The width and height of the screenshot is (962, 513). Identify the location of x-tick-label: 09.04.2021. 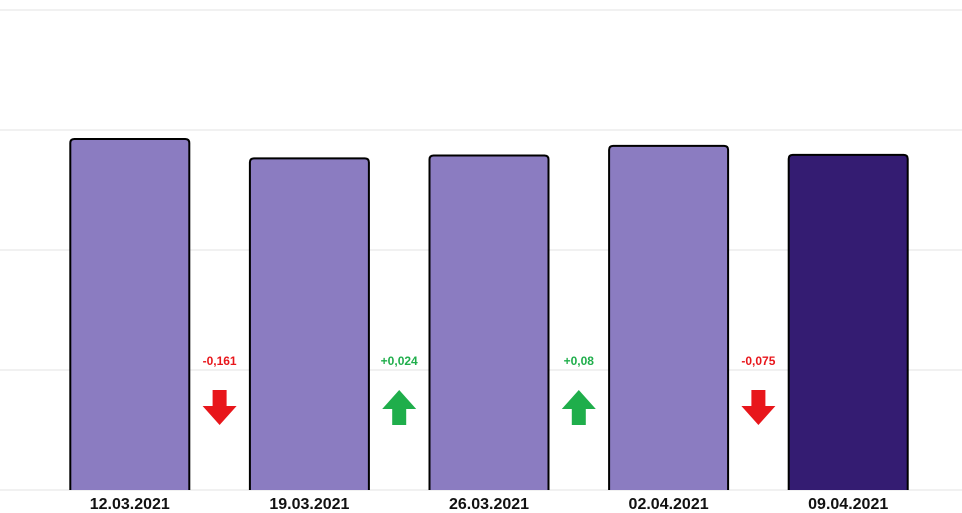
(848, 504).